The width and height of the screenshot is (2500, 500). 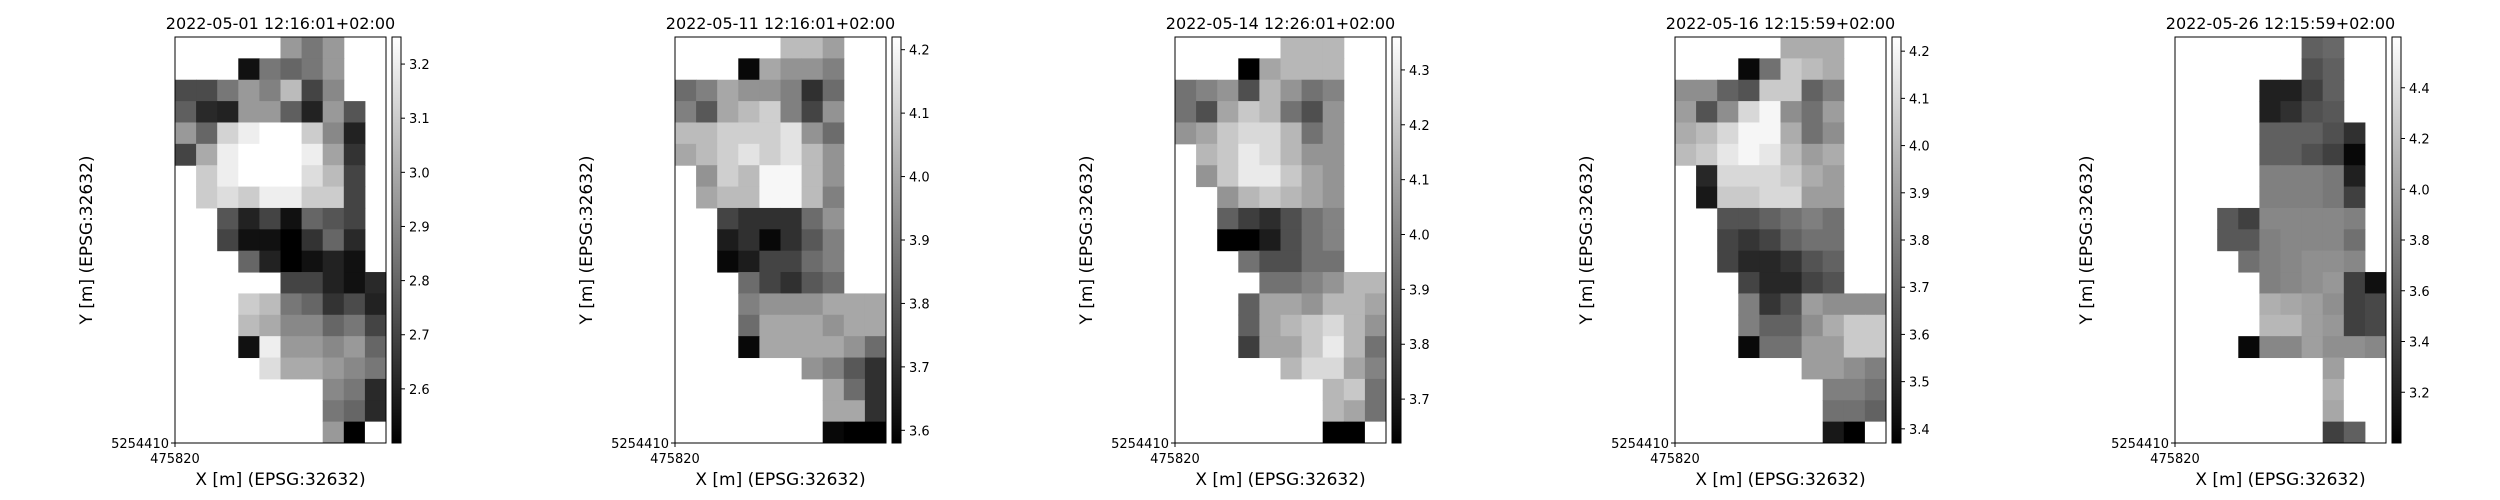 I want to click on axes-frame, so click(x=780, y=240).